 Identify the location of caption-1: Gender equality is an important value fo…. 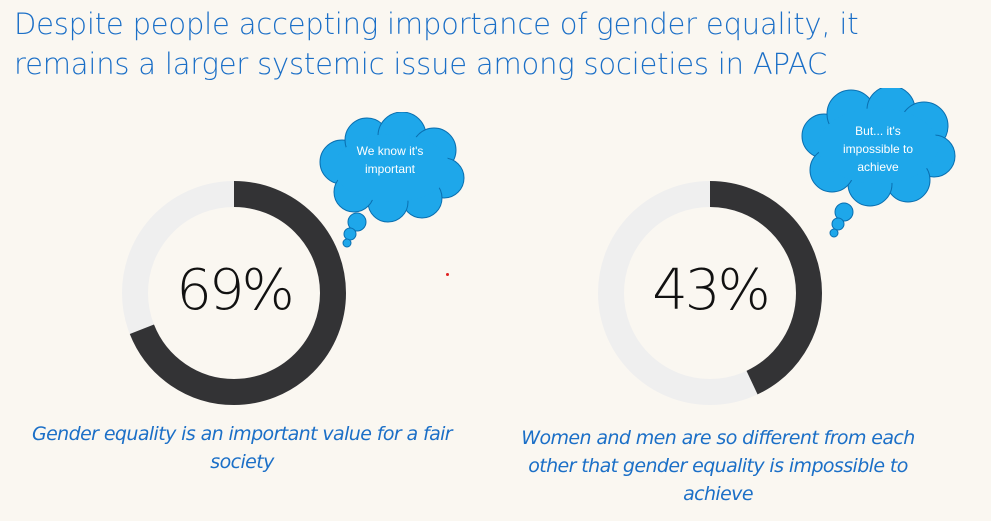
(242, 448).